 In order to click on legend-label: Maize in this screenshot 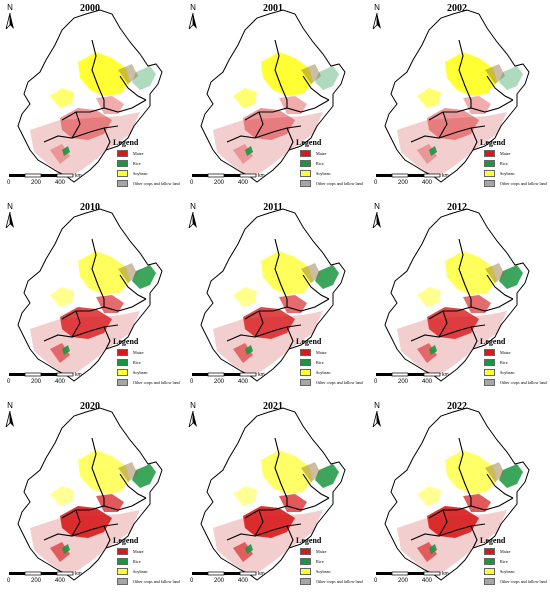, I will do `click(138, 153)`.